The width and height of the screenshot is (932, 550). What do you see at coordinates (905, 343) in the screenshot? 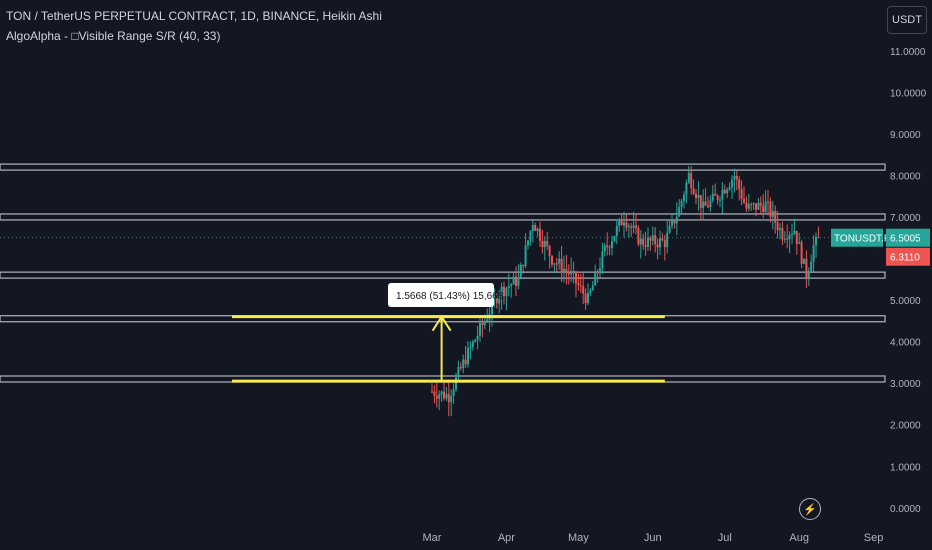
I see `y-tick-label: 4.0000` at bounding box center [905, 343].